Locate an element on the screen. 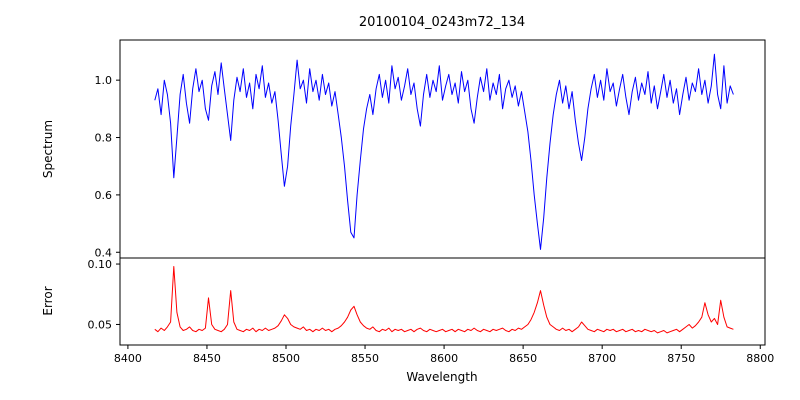 Image resolution: width=800 pixels, height=400 pixels. x-tick-label: 8600 is located at coordinates (444, 358).